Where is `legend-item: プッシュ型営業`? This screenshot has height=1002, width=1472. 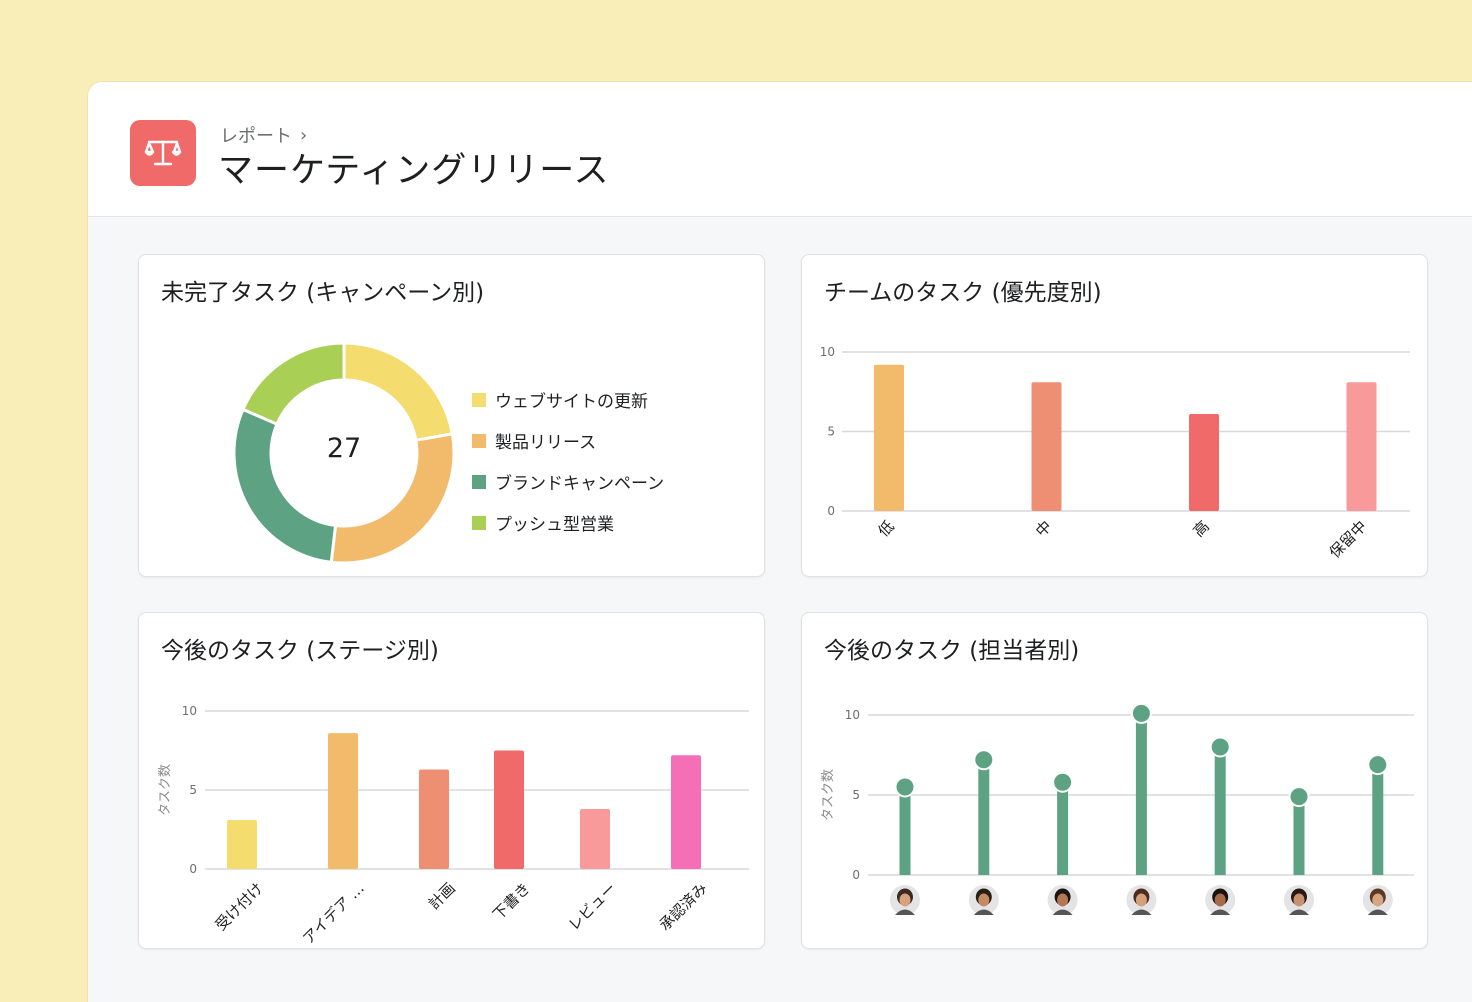
legend-item: プッシュ型営業 is located at coordinates (568, 522).